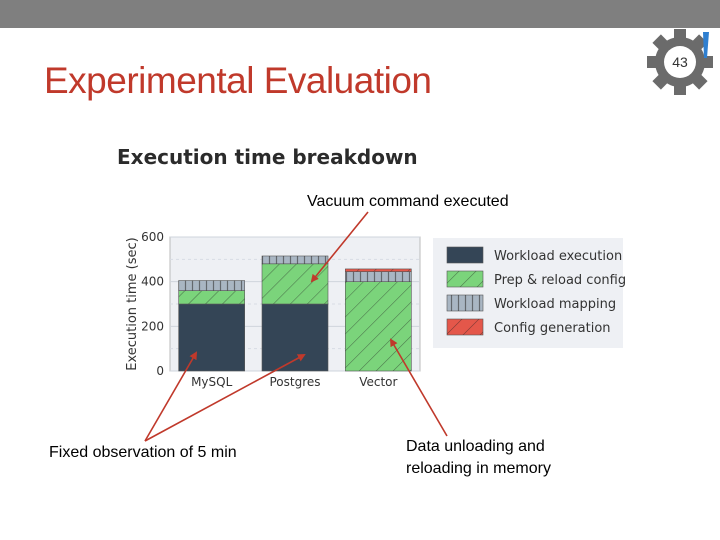 Image resolution: width=720 pixels, height=540 pixels. I want to click on page-number: 43, so click(680, 62).